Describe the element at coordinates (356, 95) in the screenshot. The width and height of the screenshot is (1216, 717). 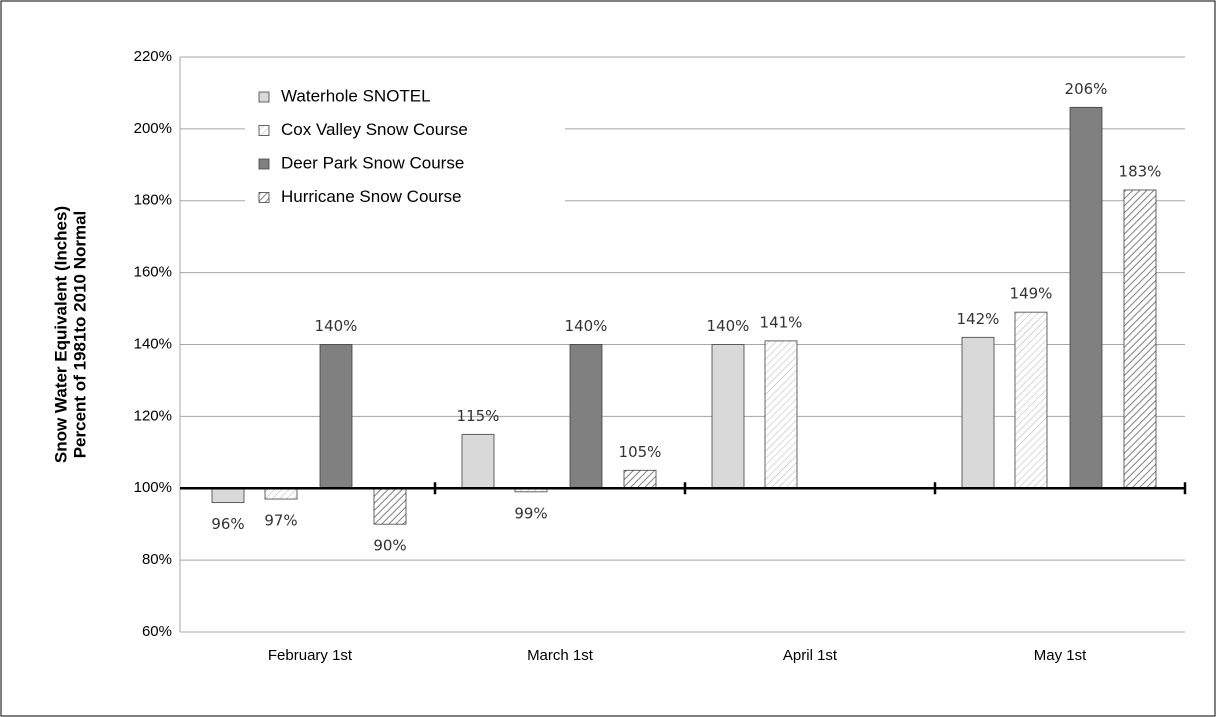
I see `legend-label: Waterhole SNOTEL` at that location.